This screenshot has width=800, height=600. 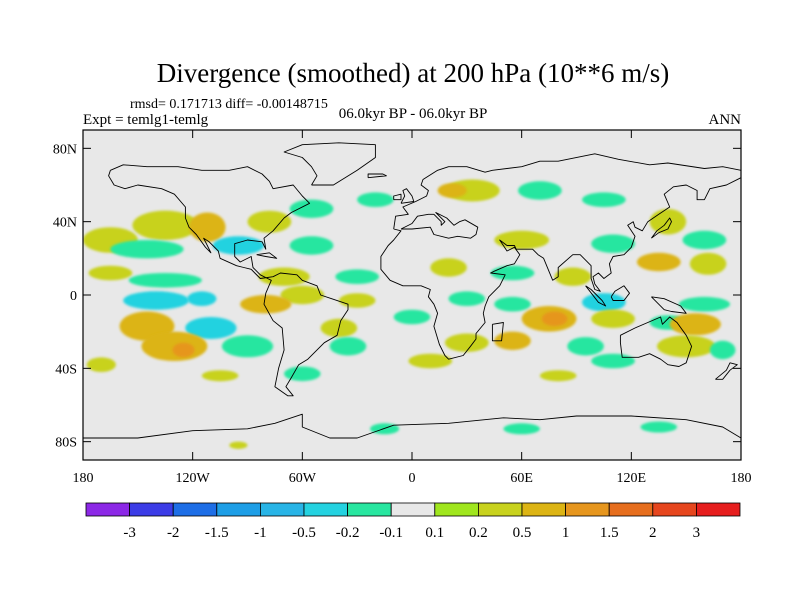 What do you see at coordinates (129, 533) in the screenshot?
I see `colorbar-label-0: -3` at bounding box center [129, 533].